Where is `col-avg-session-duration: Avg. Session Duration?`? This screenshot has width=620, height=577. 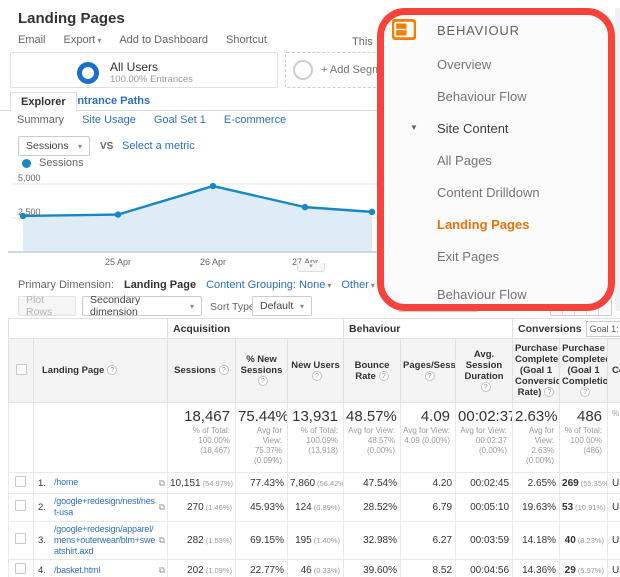 col-avg-session-duration: Avg. Session Duration? is located at coordinates (484, 370).